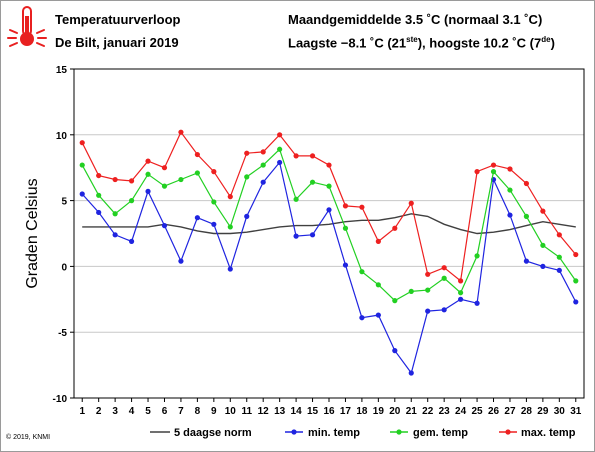 The image size is (595, 452). Describe the element at coordinates (346, 411) in the screenshot. I see `x-tick-label: 17` at that location.